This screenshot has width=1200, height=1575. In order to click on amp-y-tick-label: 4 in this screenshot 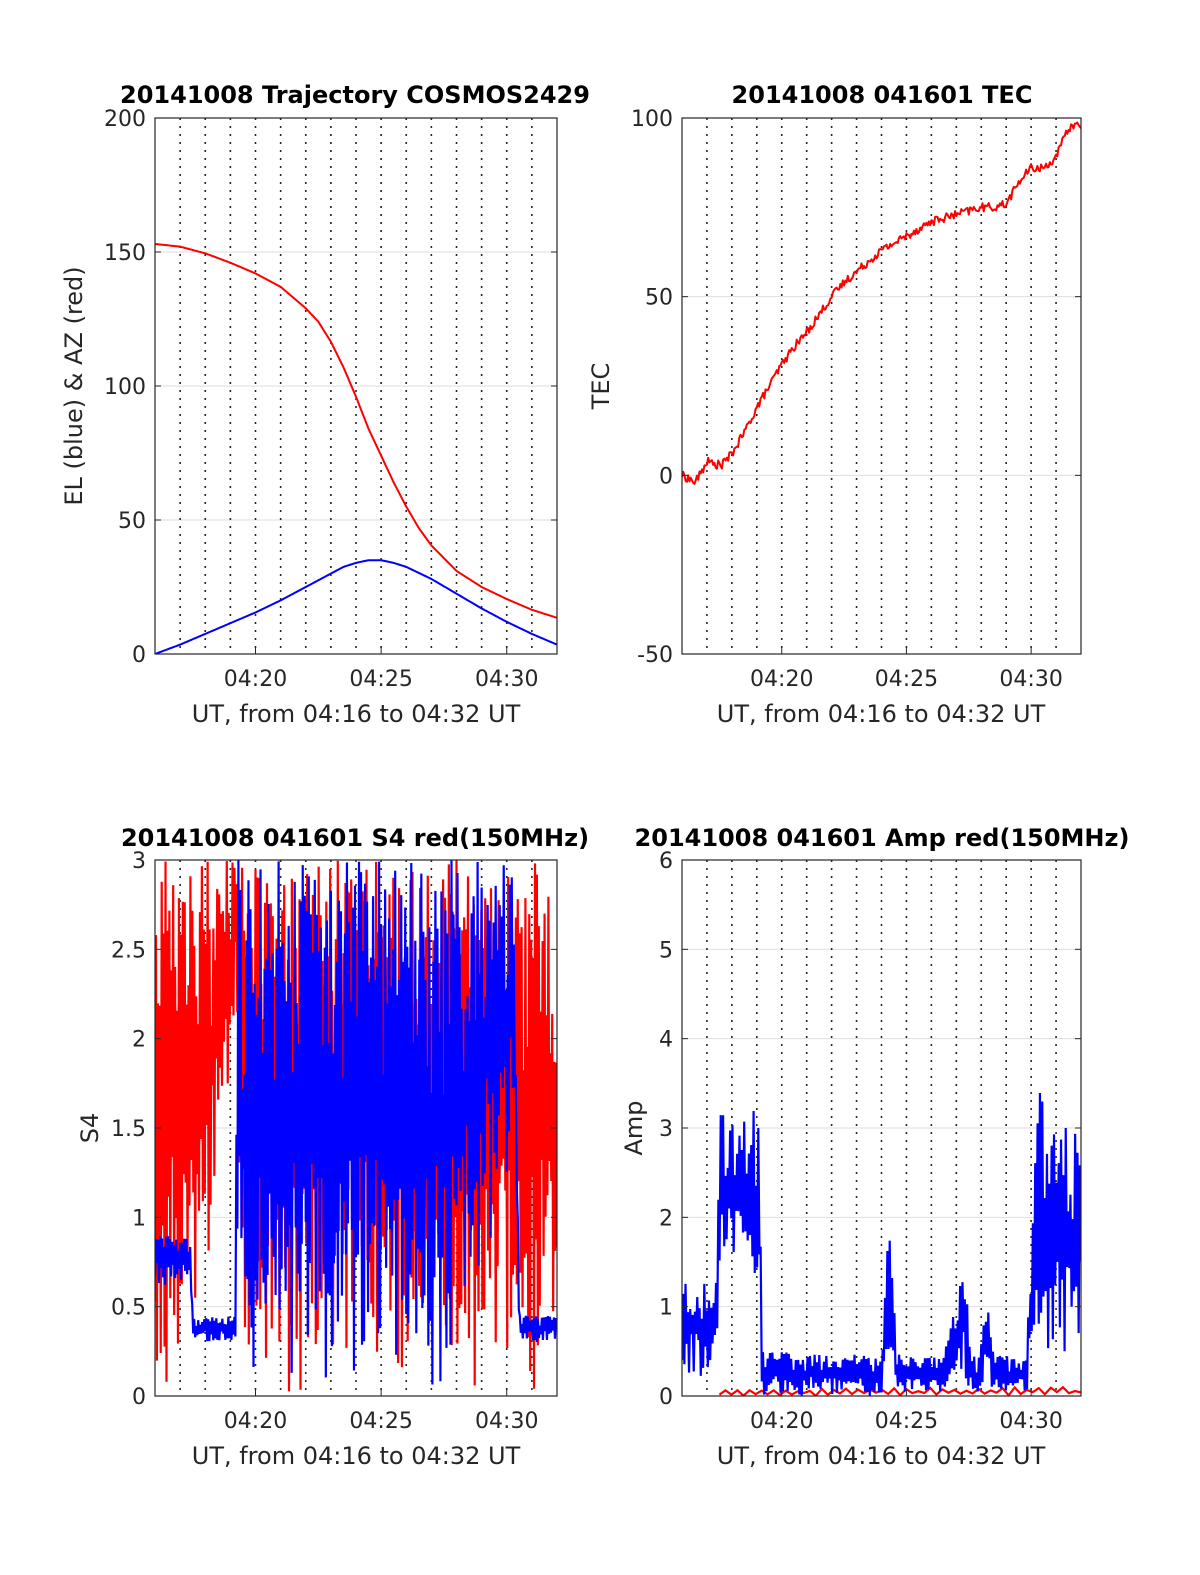, I will do `click(666, 1040)`.